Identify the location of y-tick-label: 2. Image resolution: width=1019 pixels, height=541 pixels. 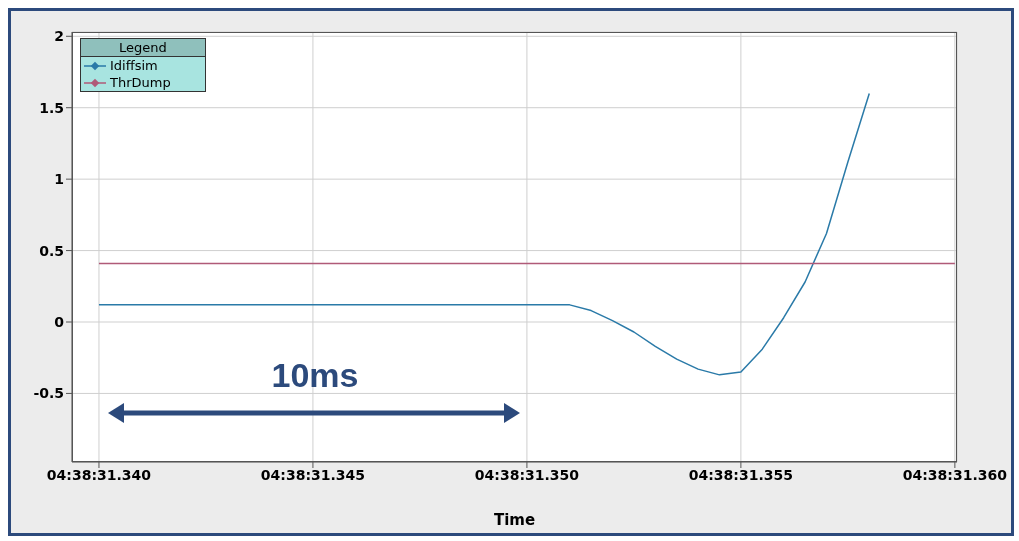
(59, 36).